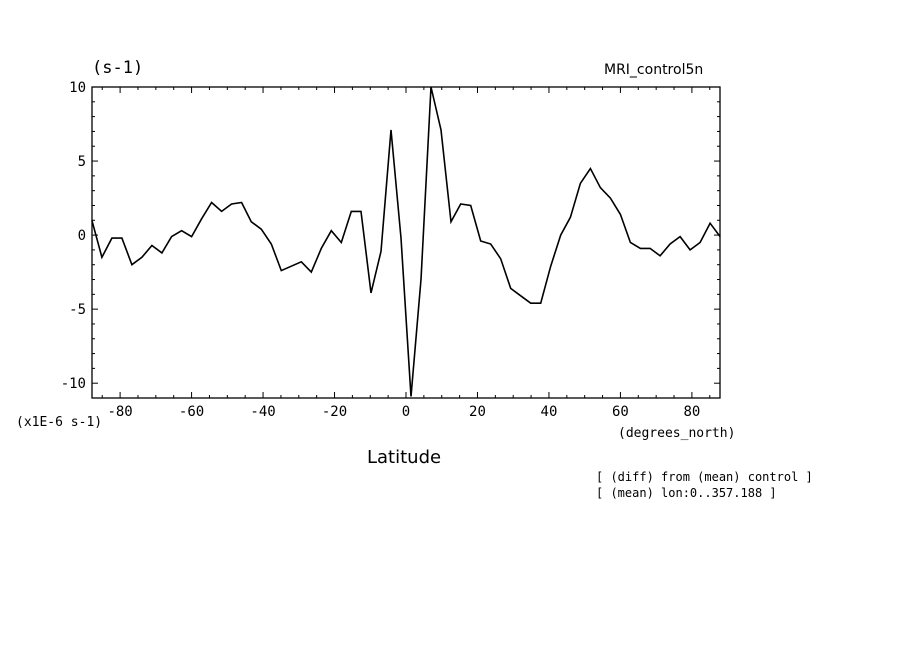 This screenshot has height=654, width=904. What do you see at coordinates (191, 412) in the screenshot?
I see `x-tick-label: -60` at bounding box center [191, 412].